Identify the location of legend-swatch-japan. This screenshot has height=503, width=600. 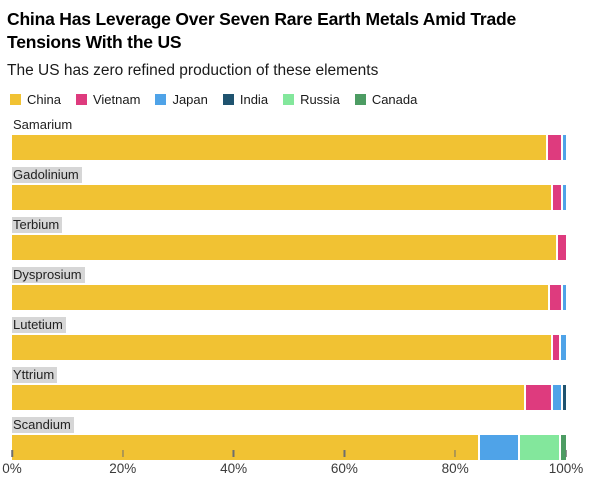
(161, 99).